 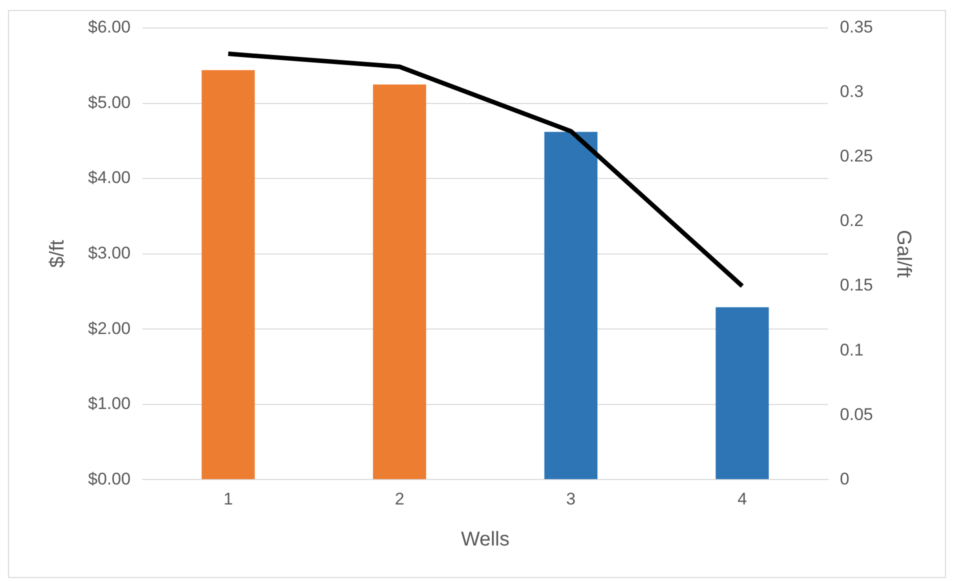 What do you see at coordinates (857, 156) in the screenshot?
I see `y2-tick-label: 0.25` at bounding box center [857, 156].